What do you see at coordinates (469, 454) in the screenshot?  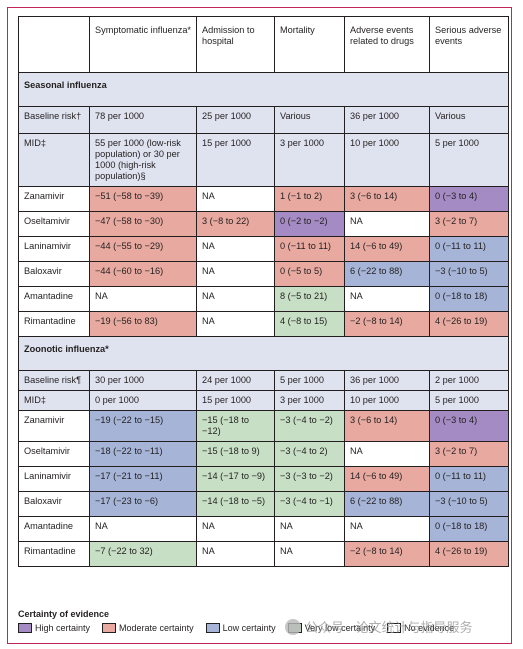 I see `table-cell: 3 (−2 to 7)` at bounding box center [469, 454].